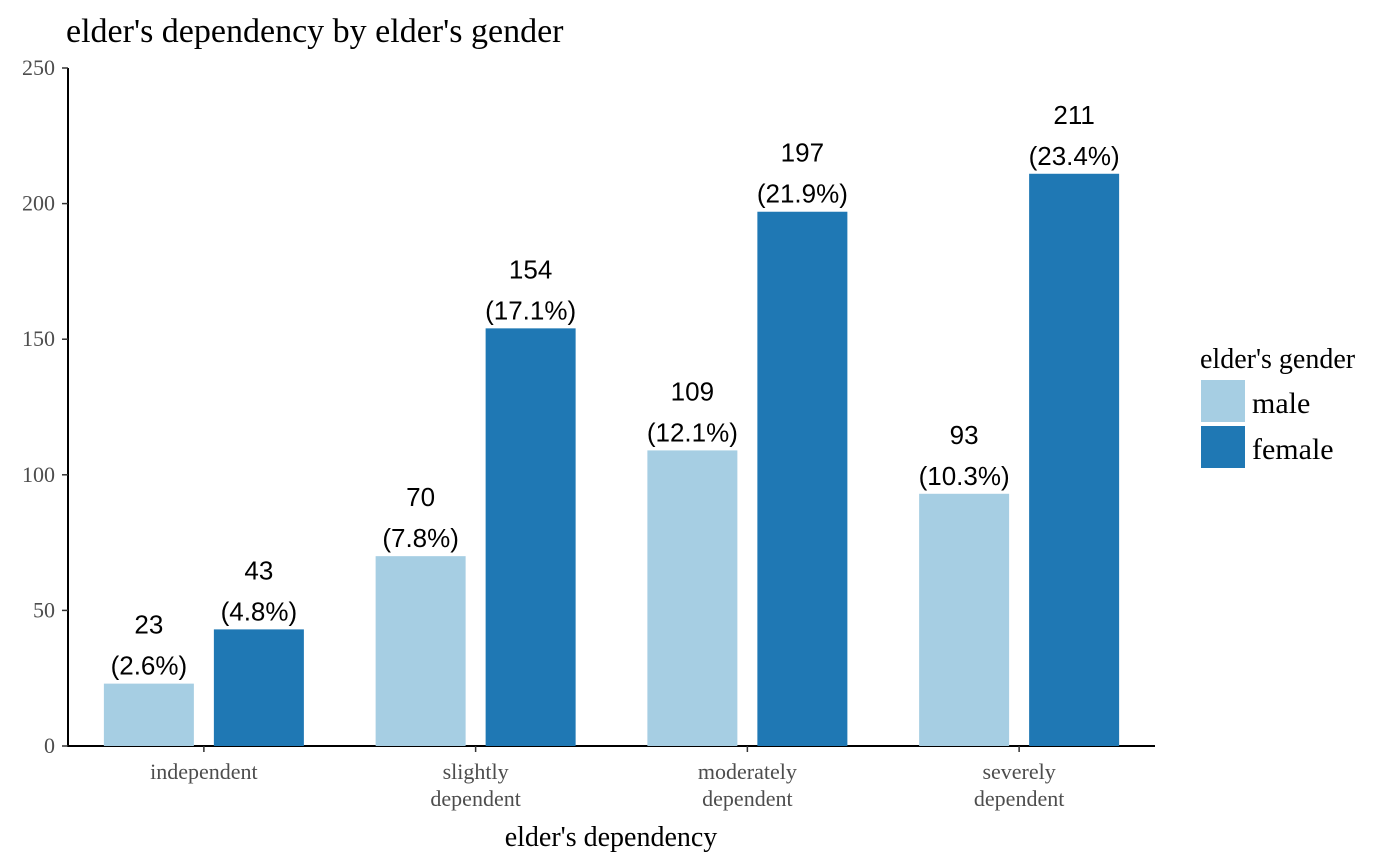 Image resolution: width=1400 pixels, height=866 pixels. I want to click on bar-percent-label: (23.4%), so click(1074, 156).